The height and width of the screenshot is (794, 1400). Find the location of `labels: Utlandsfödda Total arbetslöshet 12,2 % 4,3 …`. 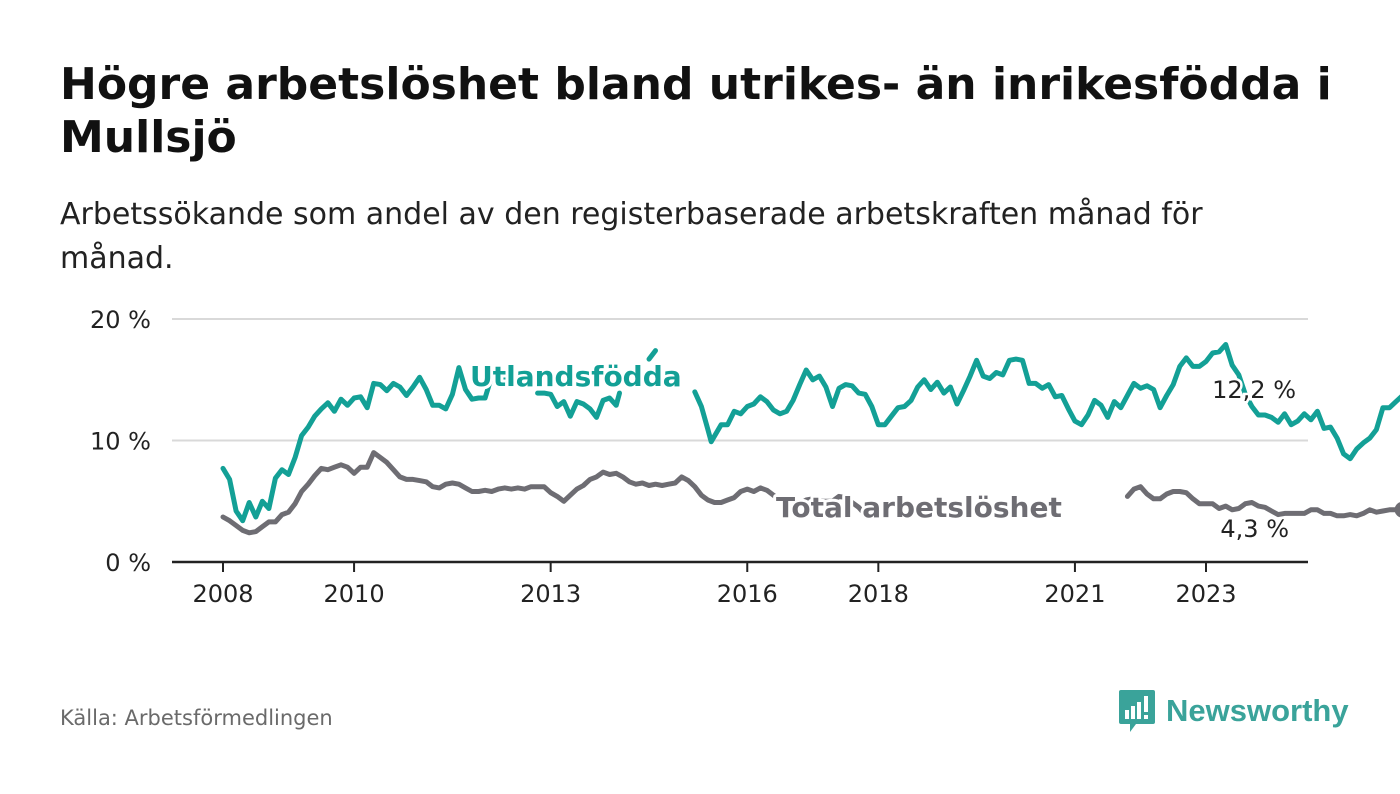

labels: Utlandsfödda Total arbetslöshet 12,2 % 4,3 … is located at coordinates (883, 451).